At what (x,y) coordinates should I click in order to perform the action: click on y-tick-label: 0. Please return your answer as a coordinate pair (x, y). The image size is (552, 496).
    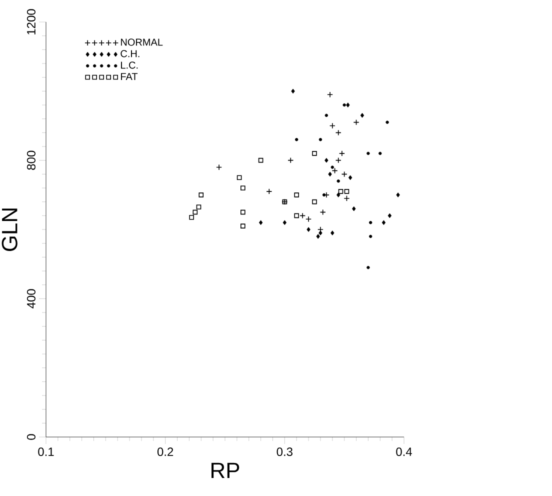
    Looking at the image, I should click on (31, 437).